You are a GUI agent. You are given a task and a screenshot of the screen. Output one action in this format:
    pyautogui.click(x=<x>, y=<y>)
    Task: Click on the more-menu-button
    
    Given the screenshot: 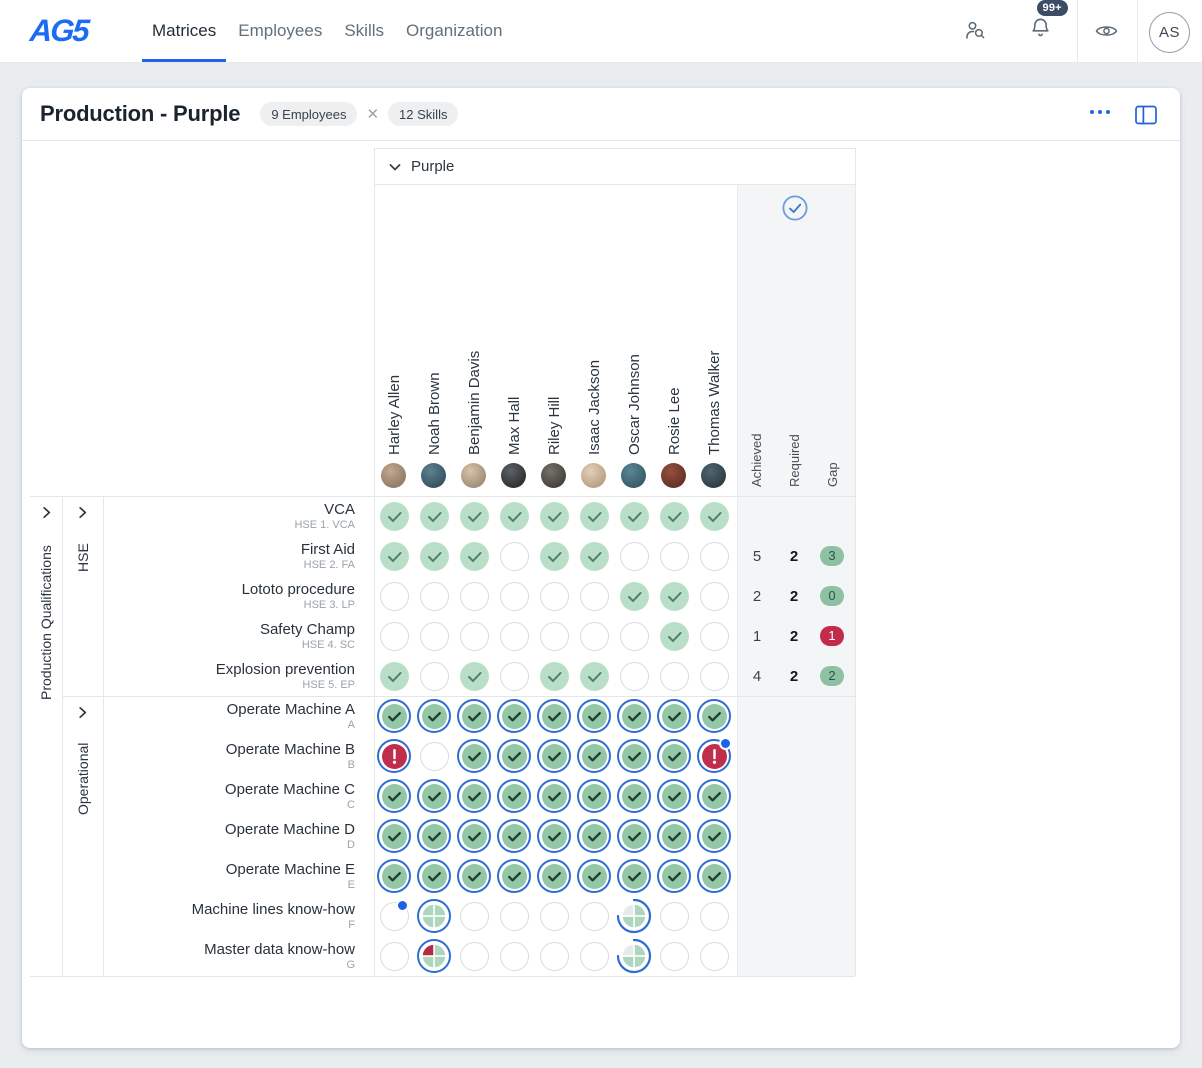 What is the action you would take?
    pyautogui.click(x=1100, y=112)
    